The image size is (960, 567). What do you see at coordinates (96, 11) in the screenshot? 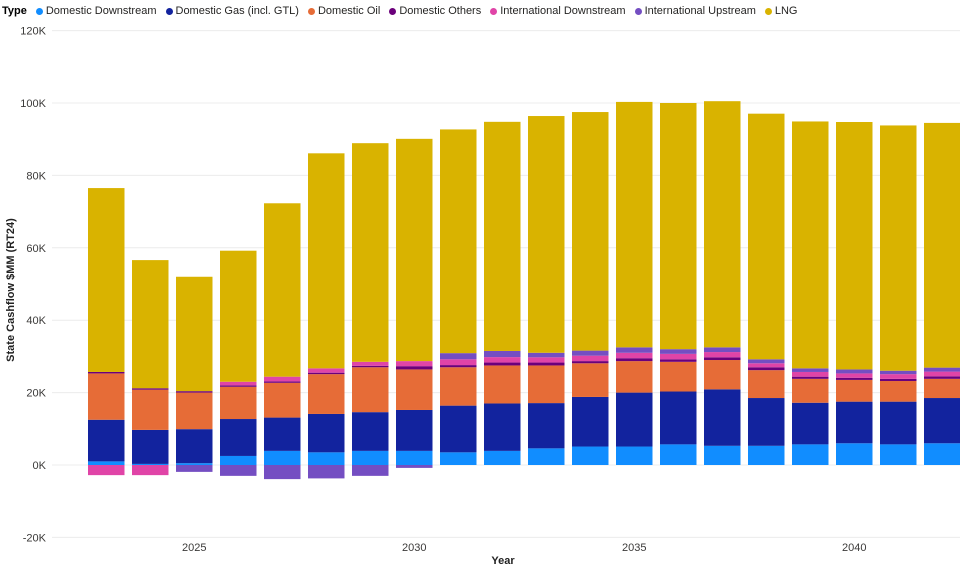
I see `legend-item-domestic-downstream: Domestic Downstream` at bounding box center [96, 11].